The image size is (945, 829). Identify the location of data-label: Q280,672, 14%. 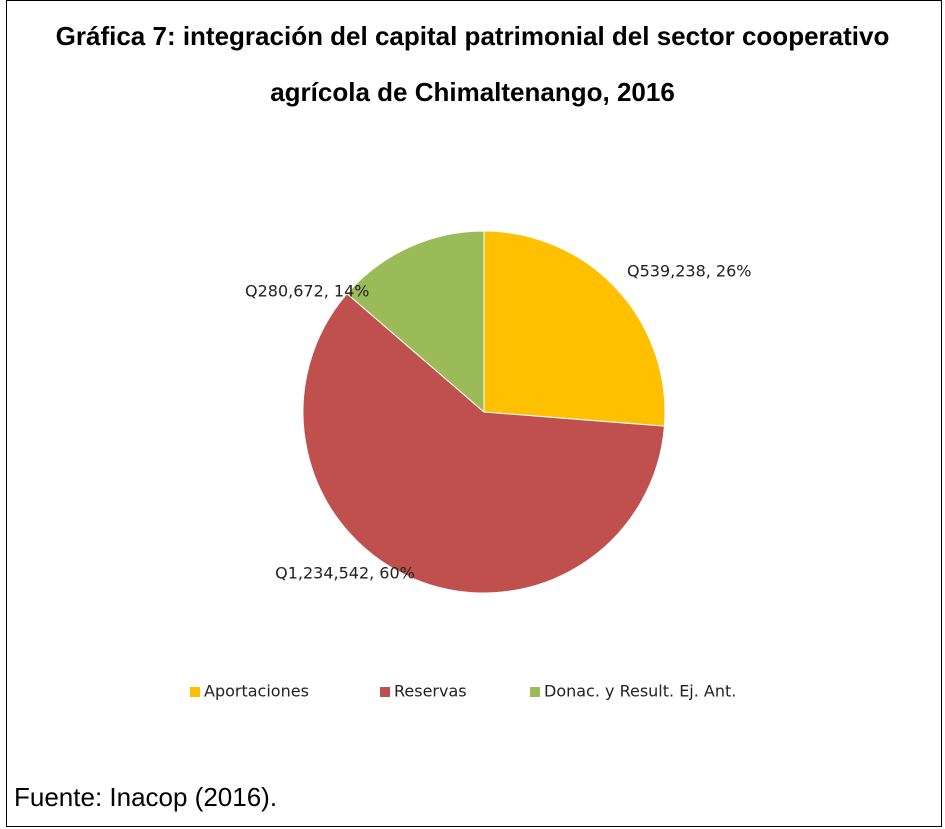
(307, 291).